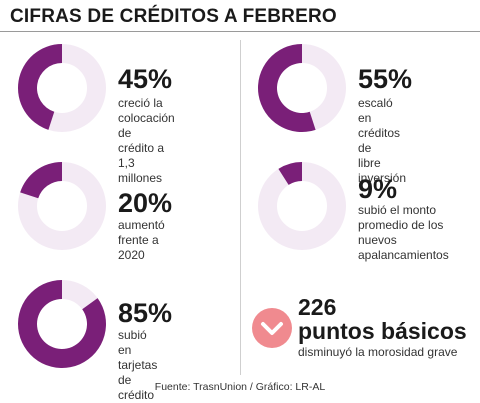 The height and width of the screenshot is (403, 480). I want to click on title-divider, so click(240, 31).